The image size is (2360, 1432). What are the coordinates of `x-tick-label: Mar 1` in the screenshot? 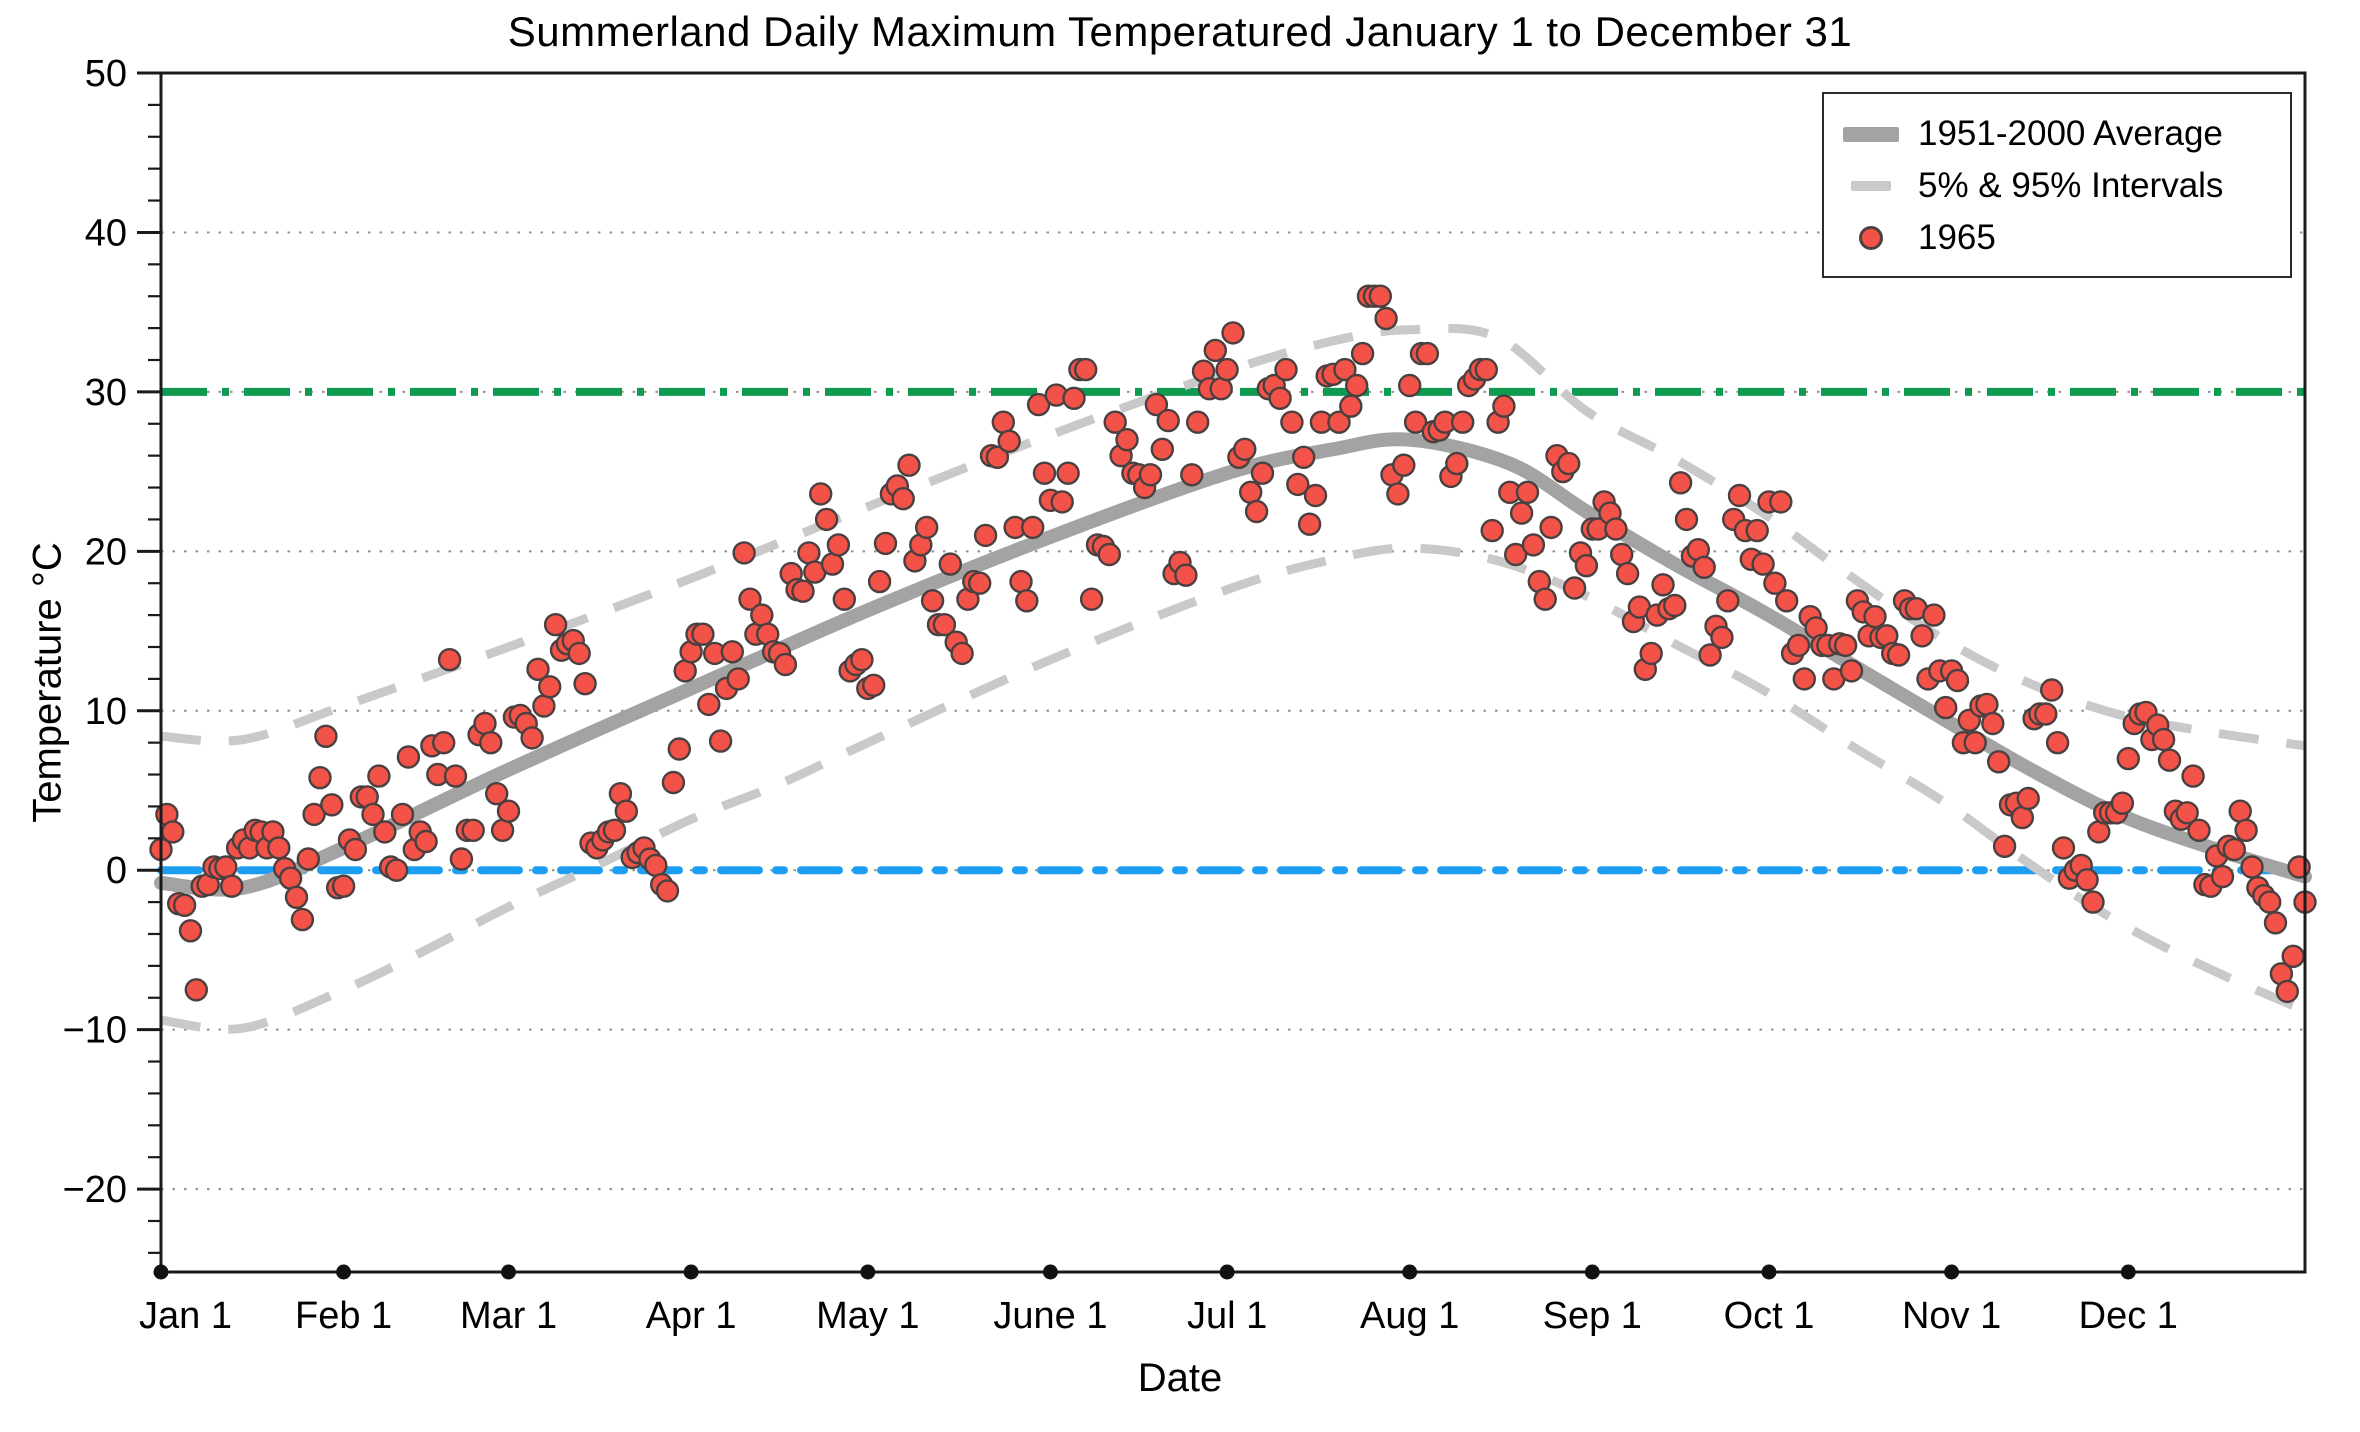 It's located at (508, 1316).